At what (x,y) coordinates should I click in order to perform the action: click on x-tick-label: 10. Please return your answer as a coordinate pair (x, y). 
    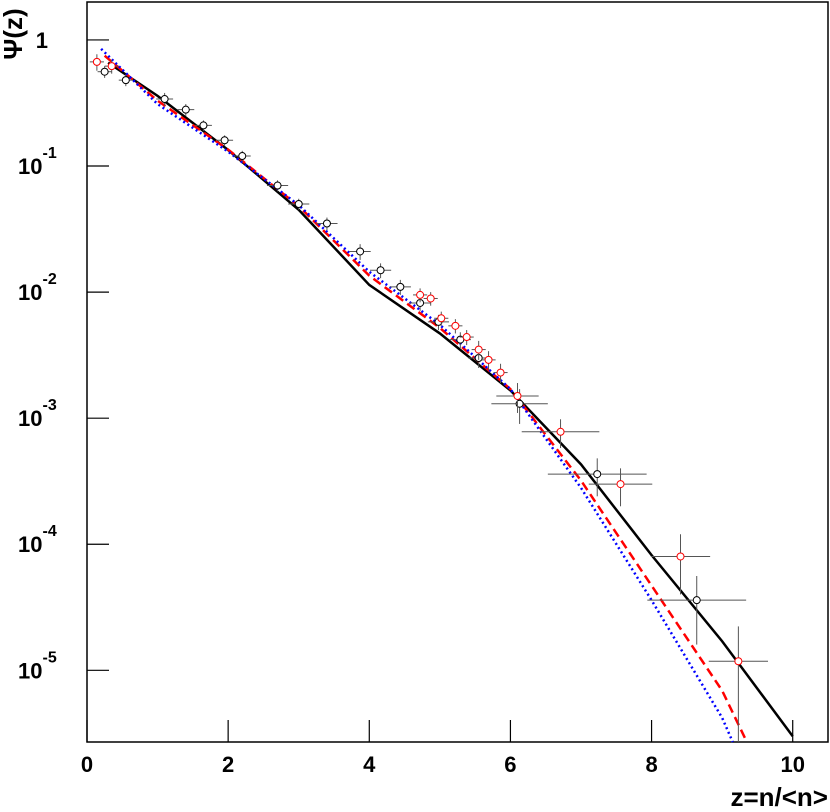
    Looking at the image, I should click on (792, 764).